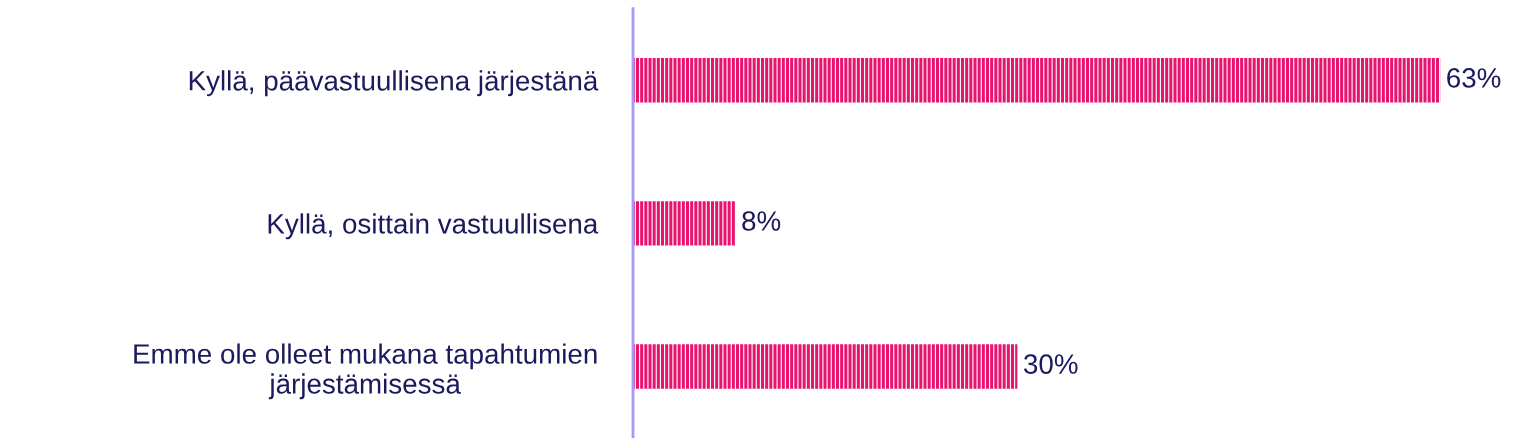 This screenshot has width=1529, height=438. Describe the element at coordinates (1474, 78) in the screenshot. I see `data-label: 63%` at that location.